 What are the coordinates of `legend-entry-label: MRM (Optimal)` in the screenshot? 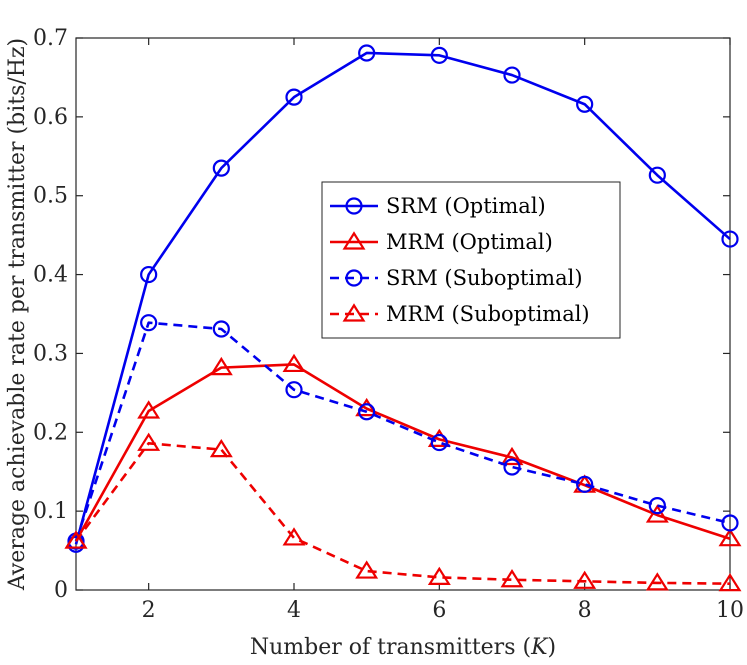 It's located at (469, 242).